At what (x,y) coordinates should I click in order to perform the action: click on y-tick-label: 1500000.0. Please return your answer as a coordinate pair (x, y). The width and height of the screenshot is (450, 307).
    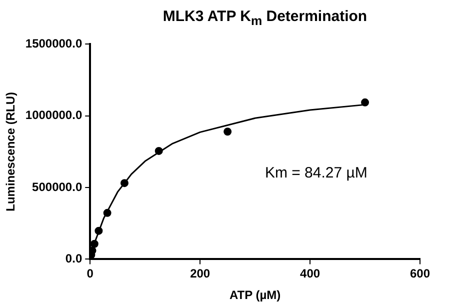
    Looking at the image, I should click on (53, 43).